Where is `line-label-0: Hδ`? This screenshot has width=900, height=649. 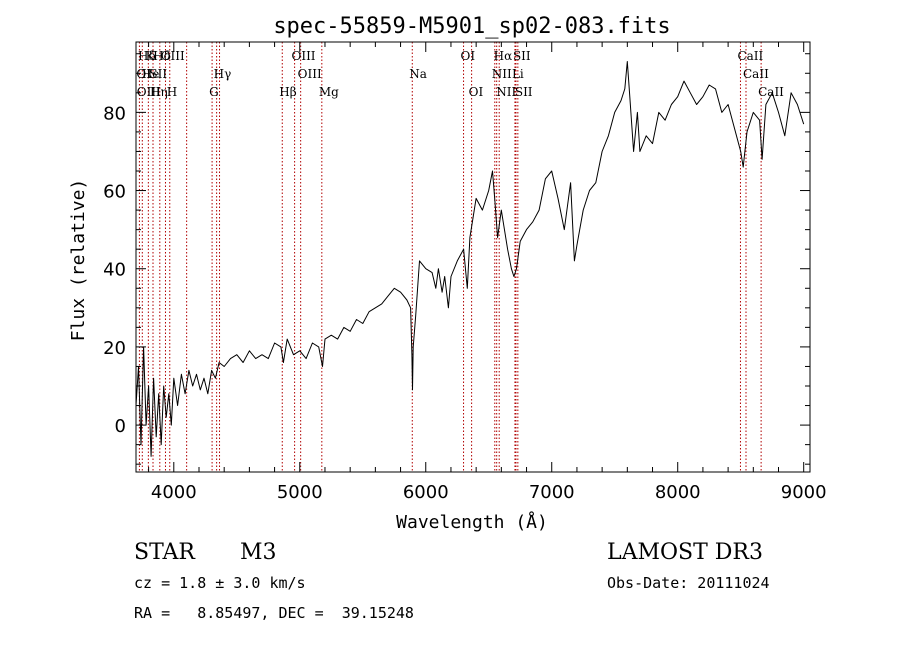
line-label-0: Hδ is located at coordinates (147, 56).